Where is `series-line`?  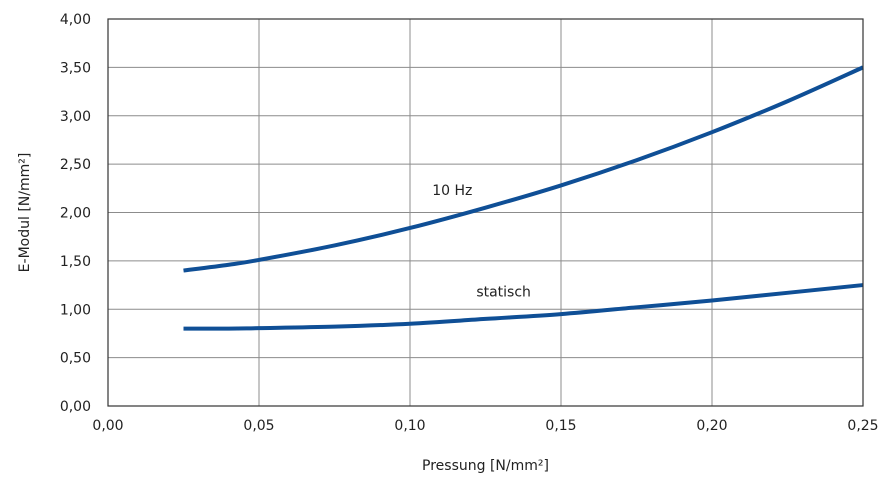 series-line is located at coordinates (523, 307).